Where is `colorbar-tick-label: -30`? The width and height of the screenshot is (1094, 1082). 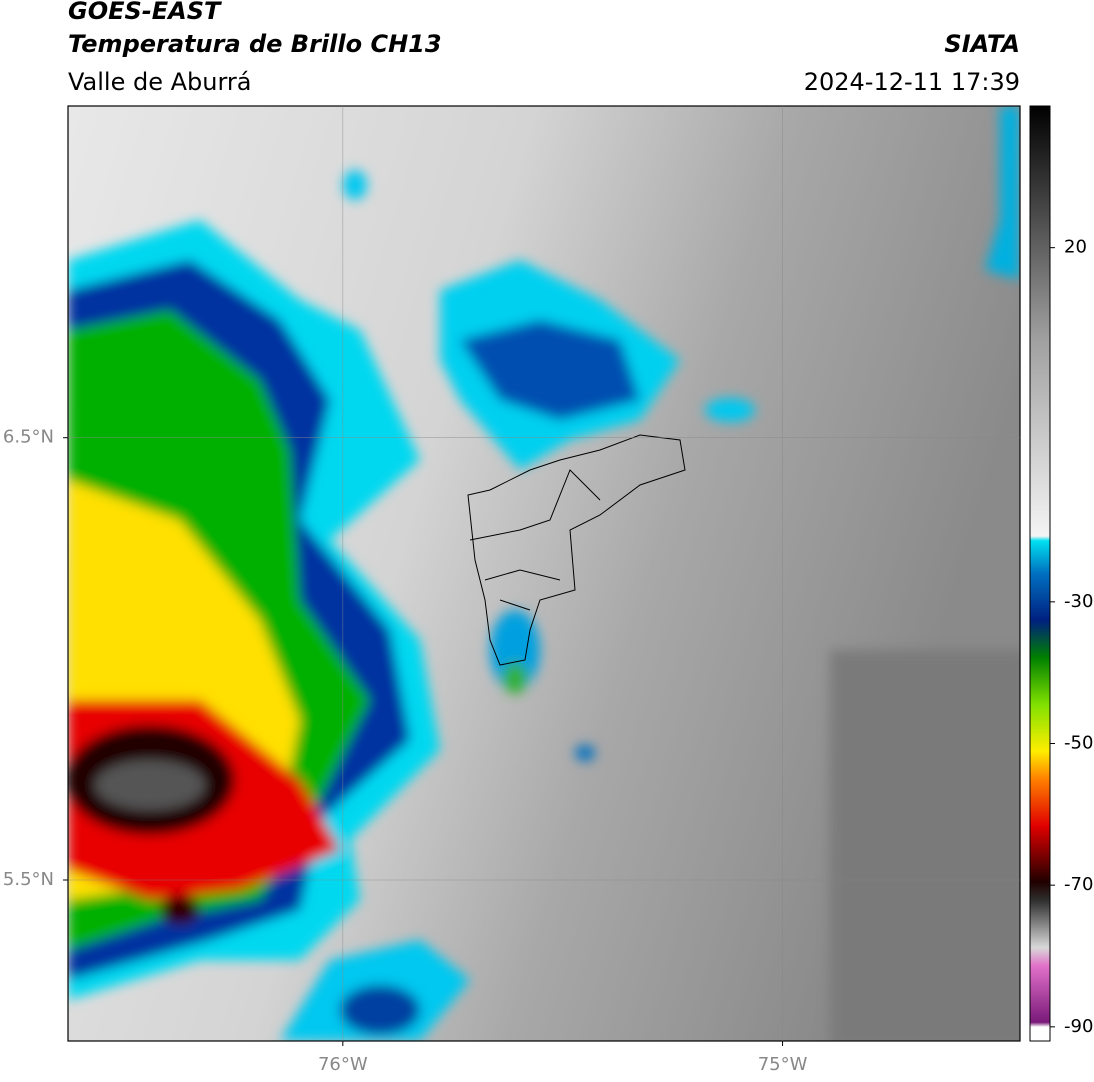
colorbar-tick-label: -30 is located at coordinates (1078, 601).